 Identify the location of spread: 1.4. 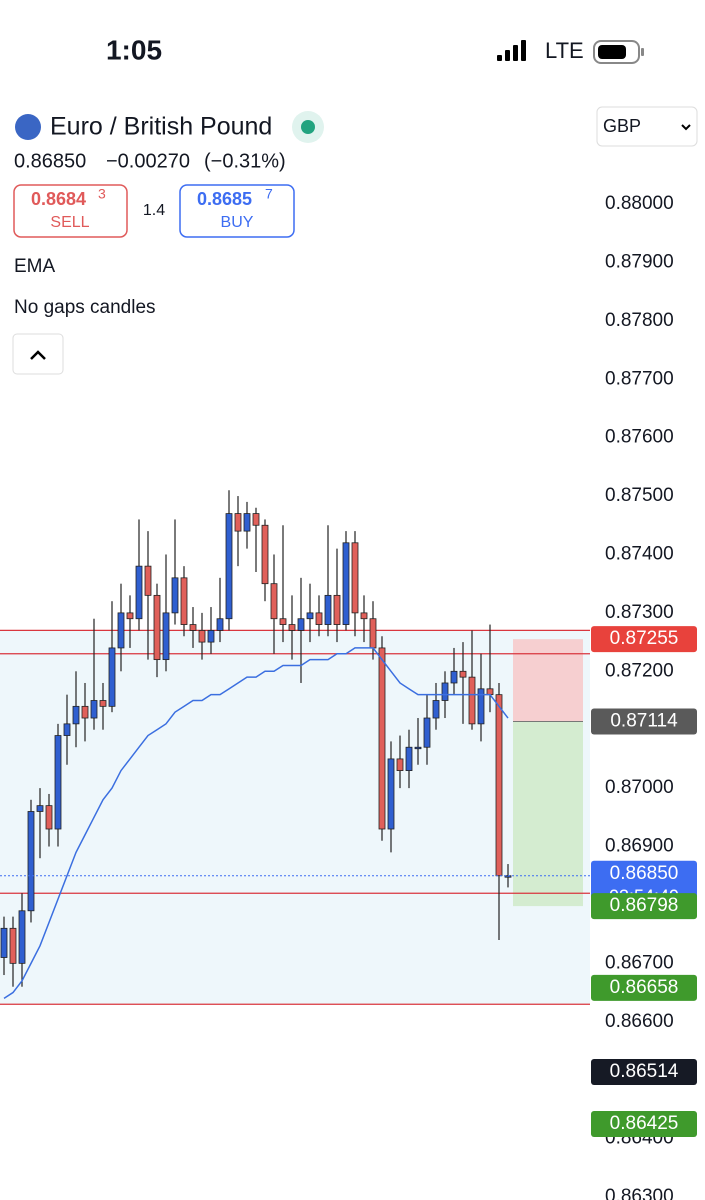
(154, 210).